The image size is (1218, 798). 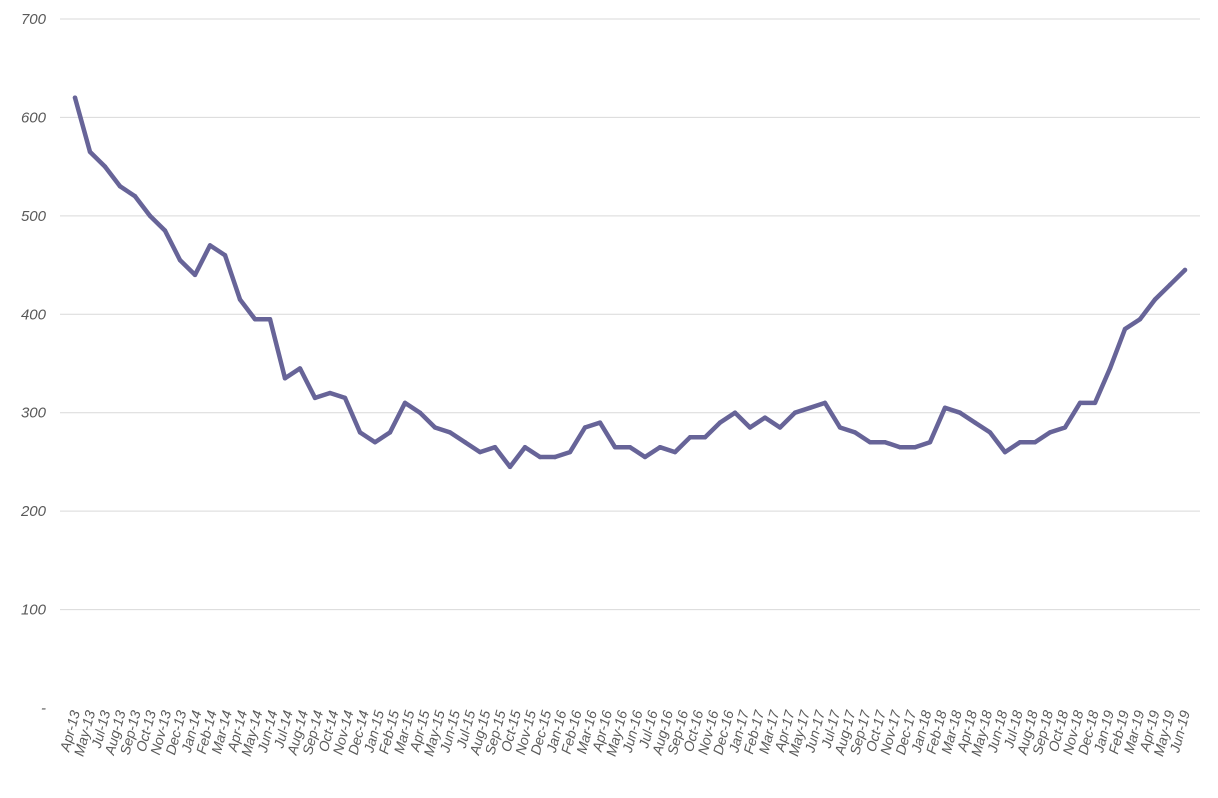 I want to click on y-tick-label: 700, so click(x=34, y=19).